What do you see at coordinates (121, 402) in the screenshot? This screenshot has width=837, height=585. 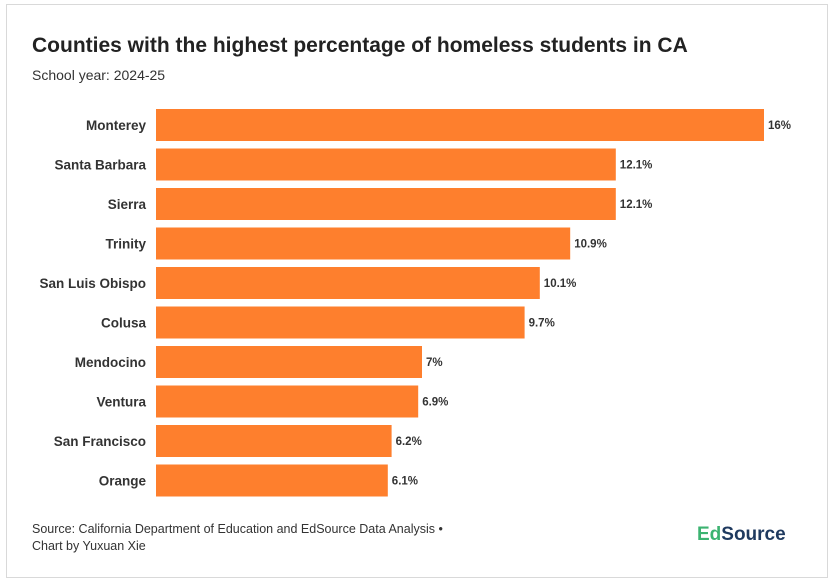 I see `category-label: Ventura` at bounding box center [121, 402].